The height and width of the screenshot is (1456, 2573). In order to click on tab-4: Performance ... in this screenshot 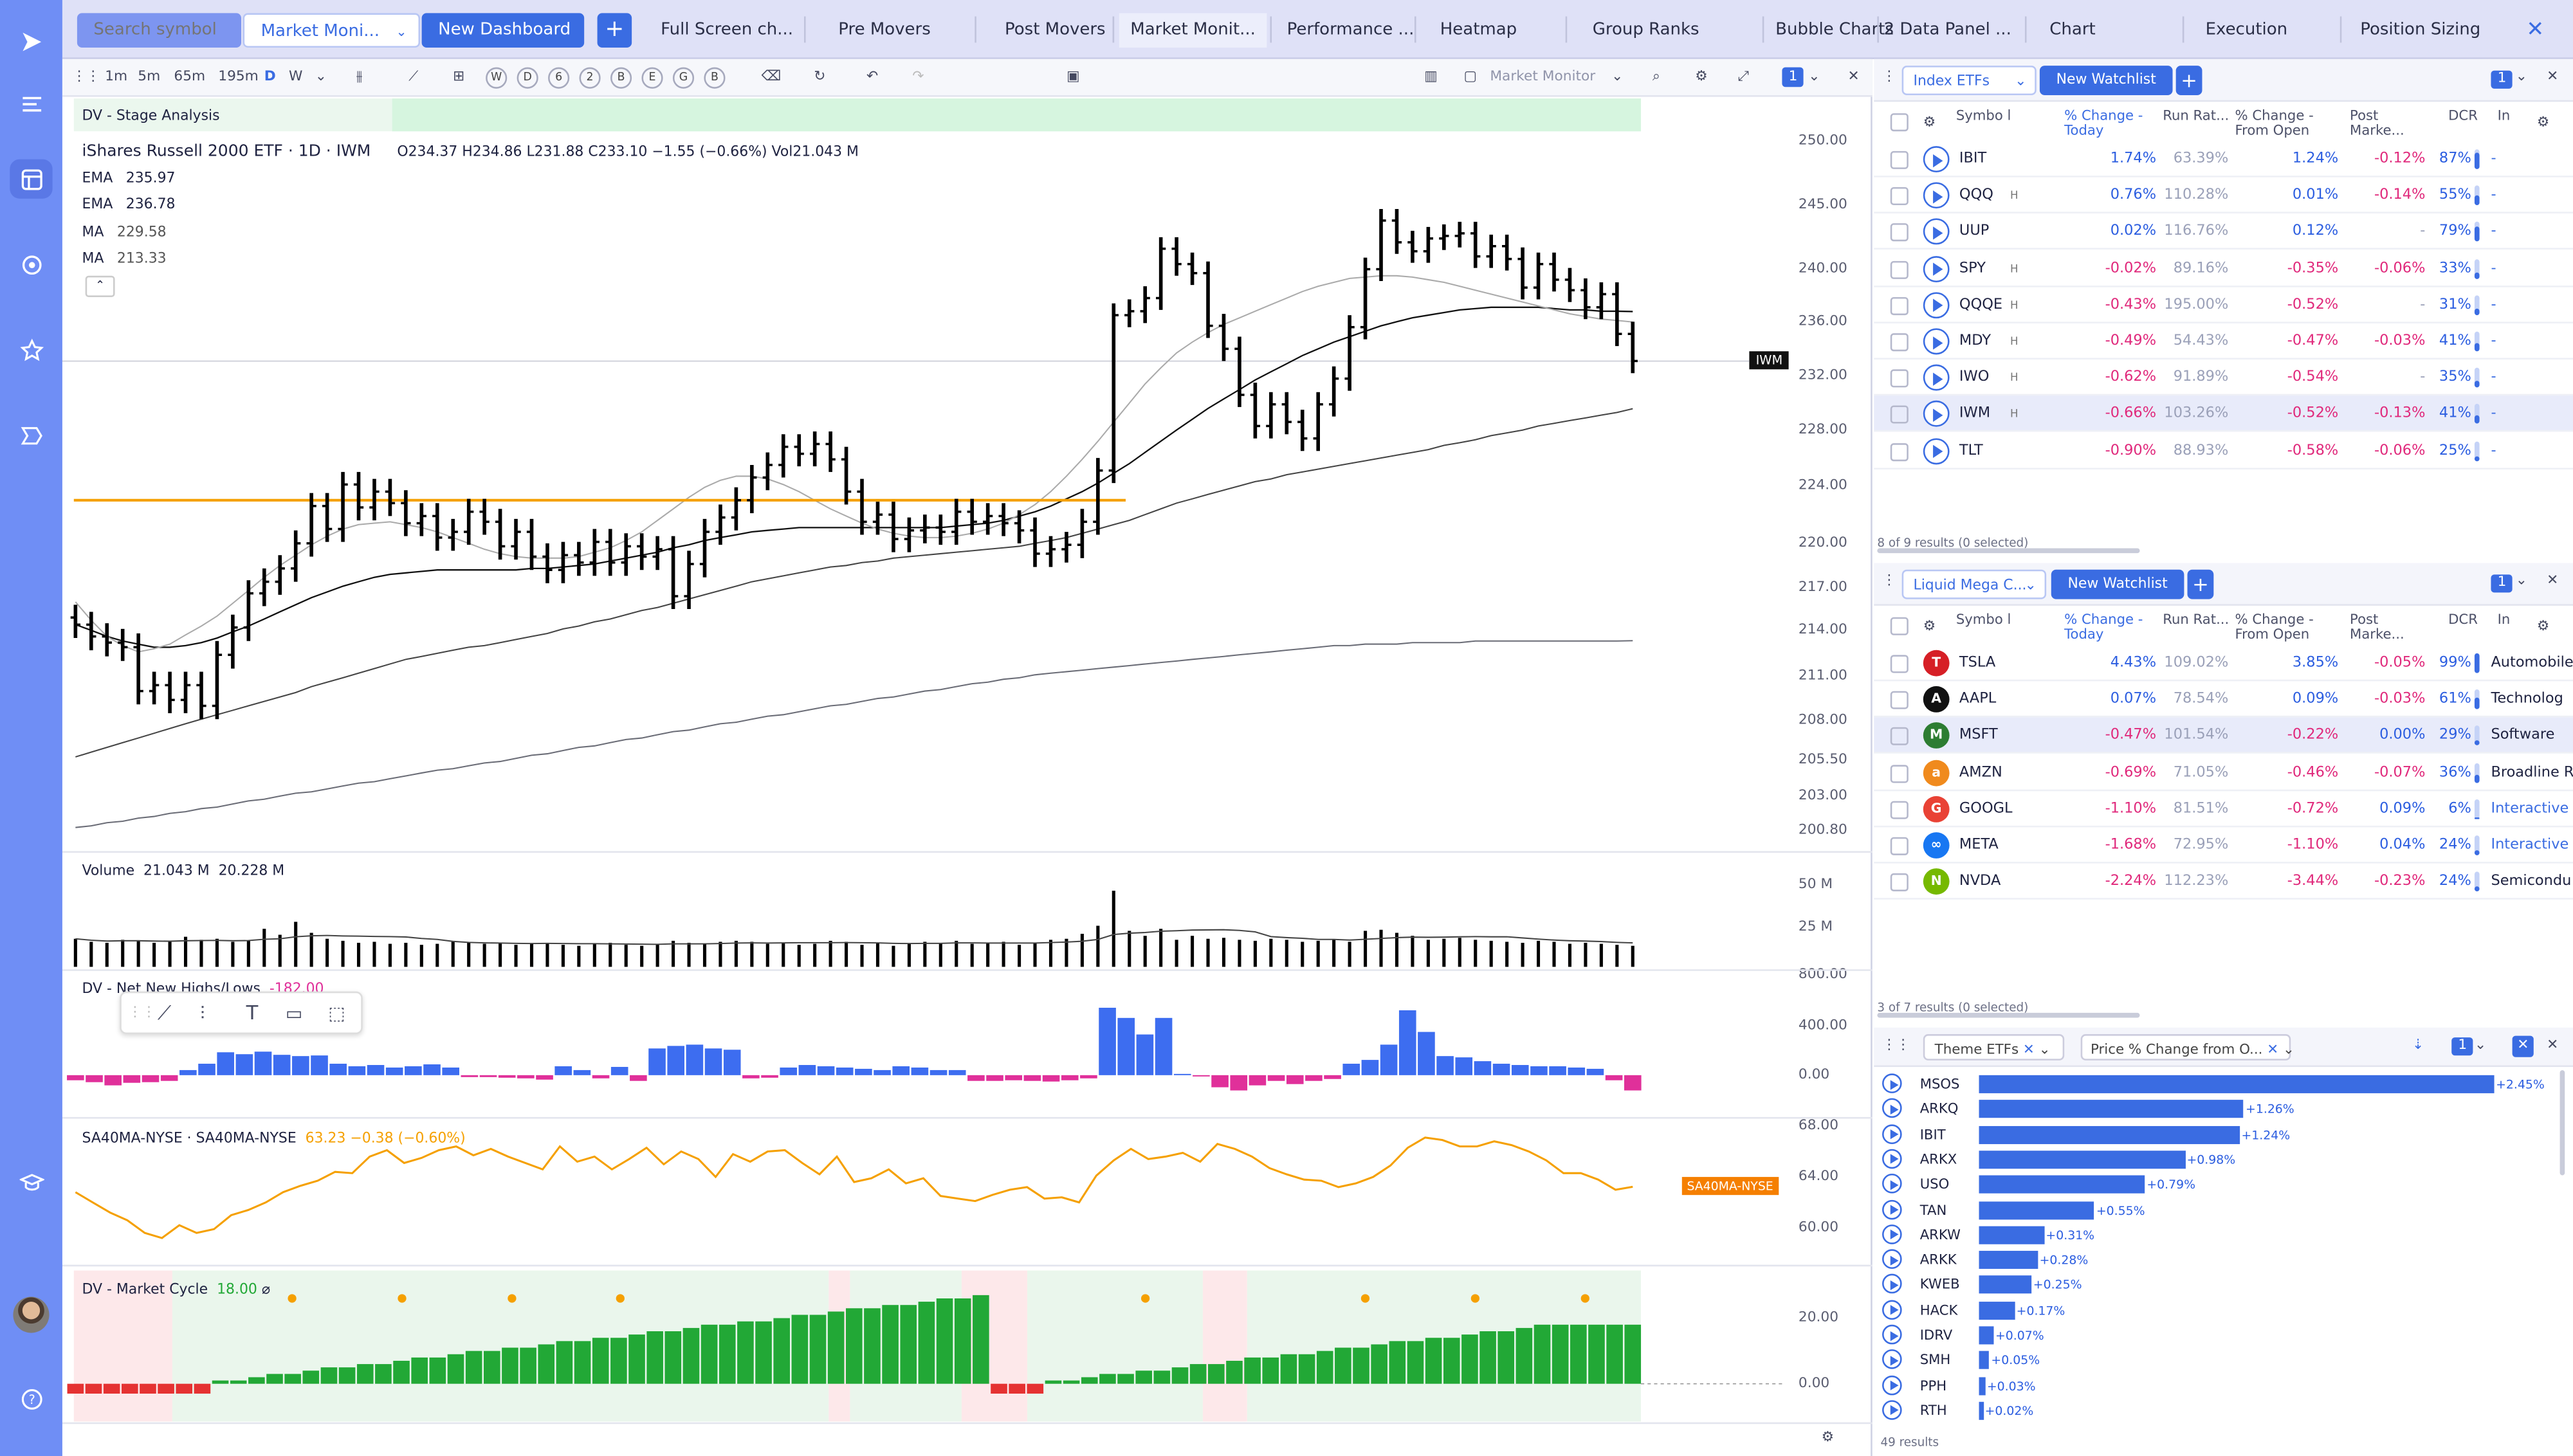, I will do `click(1350, 30)`.